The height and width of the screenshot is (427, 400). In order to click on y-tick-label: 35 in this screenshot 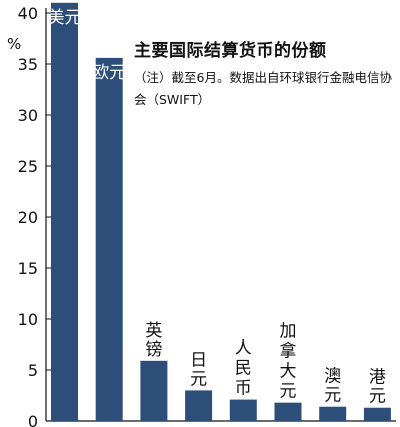, I will do `click(28, 64)`.